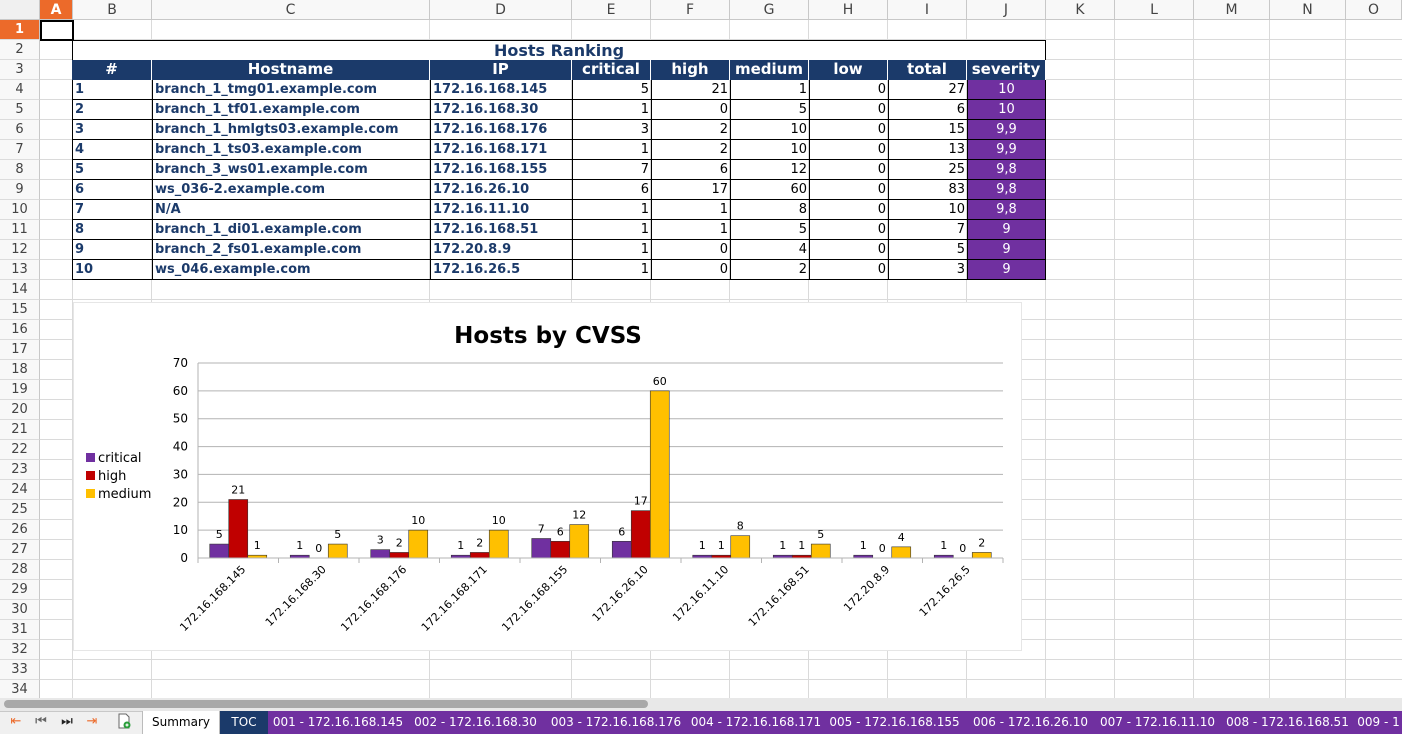 The image size is (1402, 735). What do you see at coordinates (501, 250) in the screenshot?
I see `cell-ip: 172.20.8.9` at bounding box center [501, 250].